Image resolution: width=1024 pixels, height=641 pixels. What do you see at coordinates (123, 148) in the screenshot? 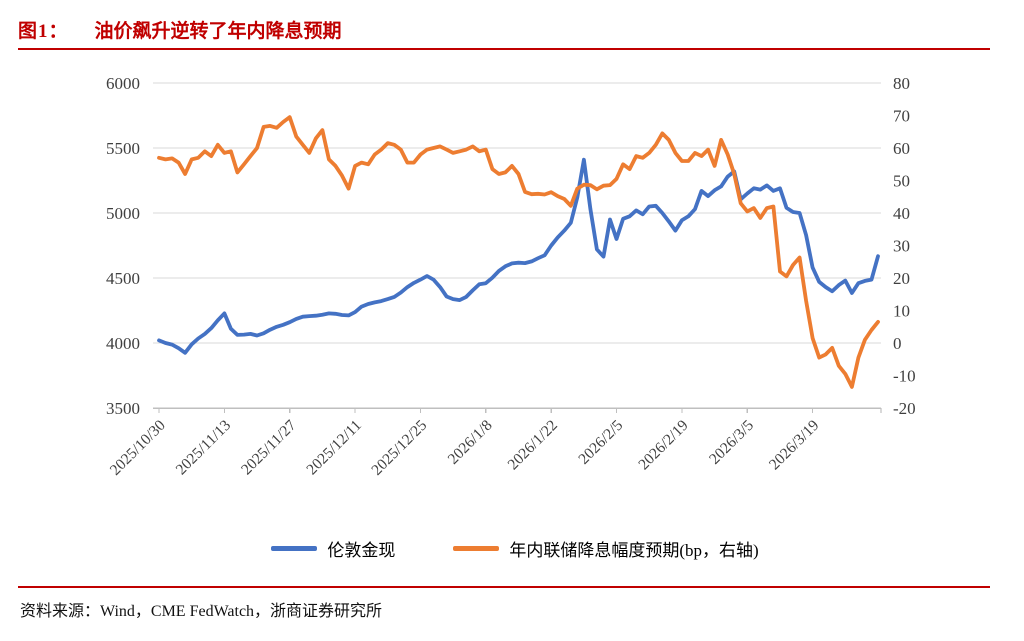
I see `svg-text: 5500` at bounding box center [123, 148].